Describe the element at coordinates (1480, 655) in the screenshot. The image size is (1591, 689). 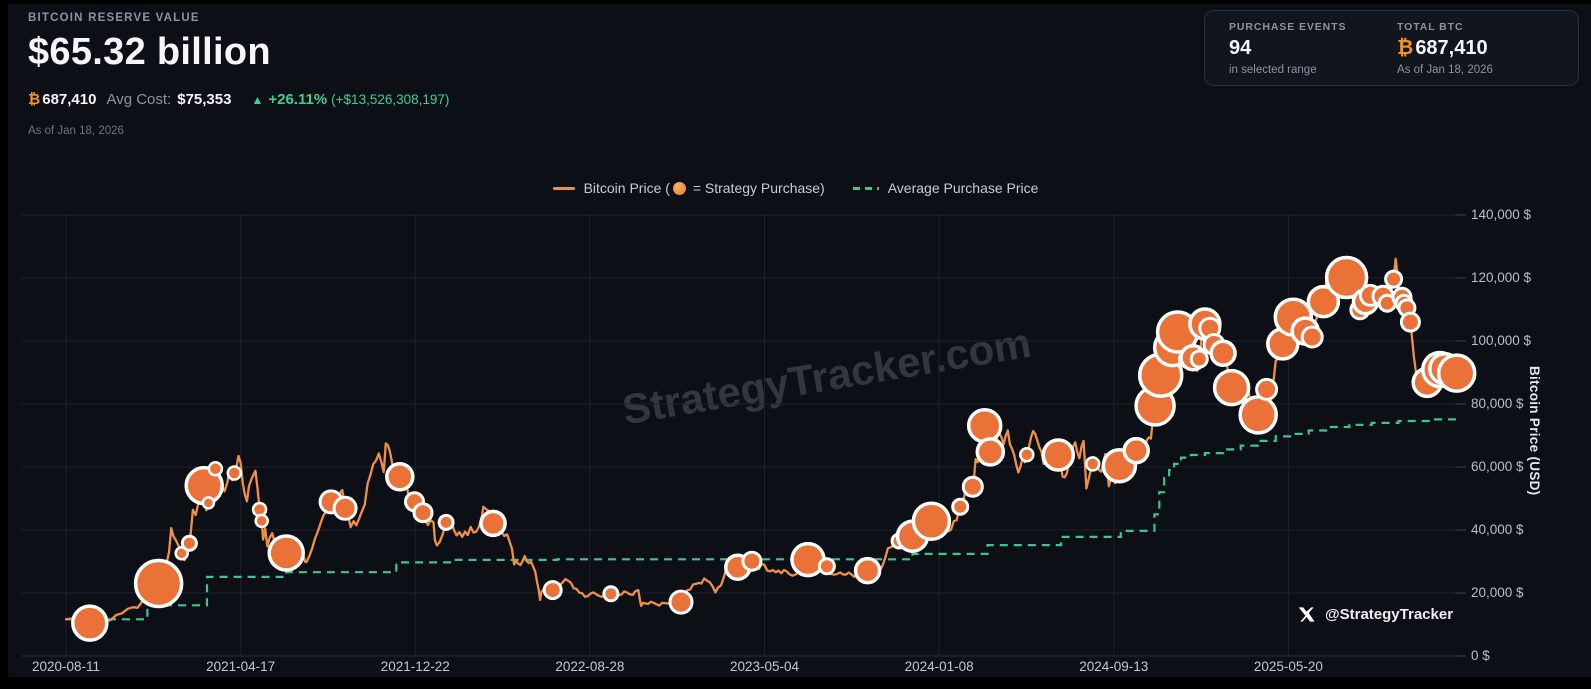
I see `y-tick-label: 0 $` at that location.